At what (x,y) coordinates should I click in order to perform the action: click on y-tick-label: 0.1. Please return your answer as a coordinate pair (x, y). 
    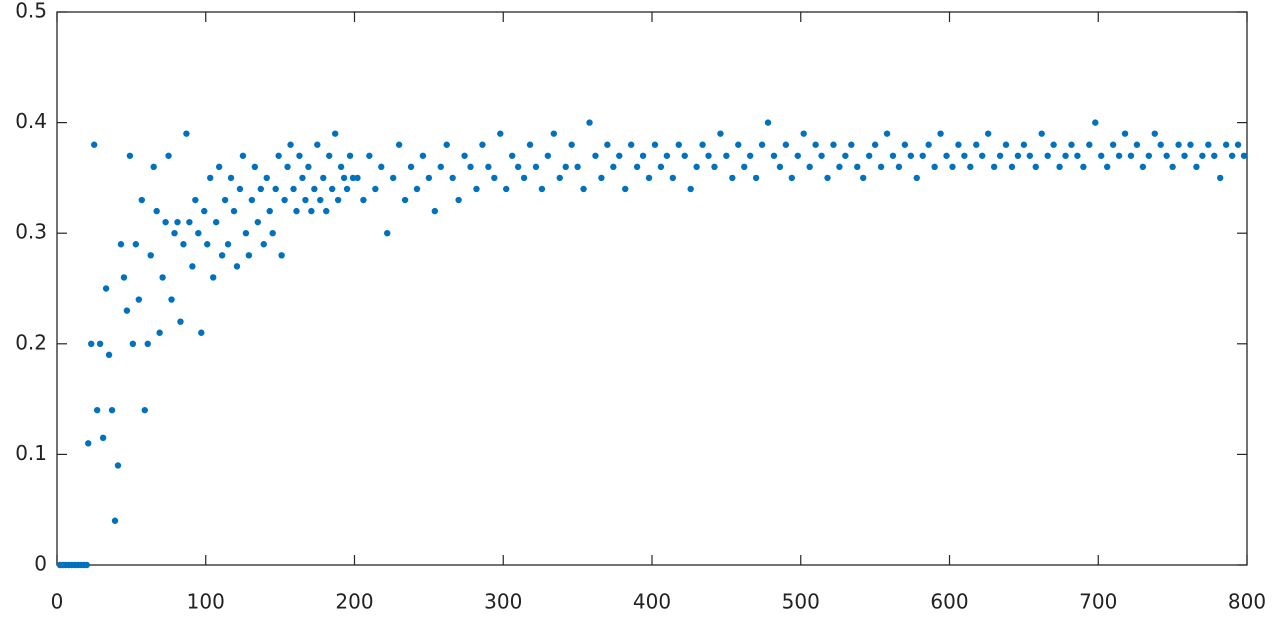
    Looking at the image, I should click on (31, 453).